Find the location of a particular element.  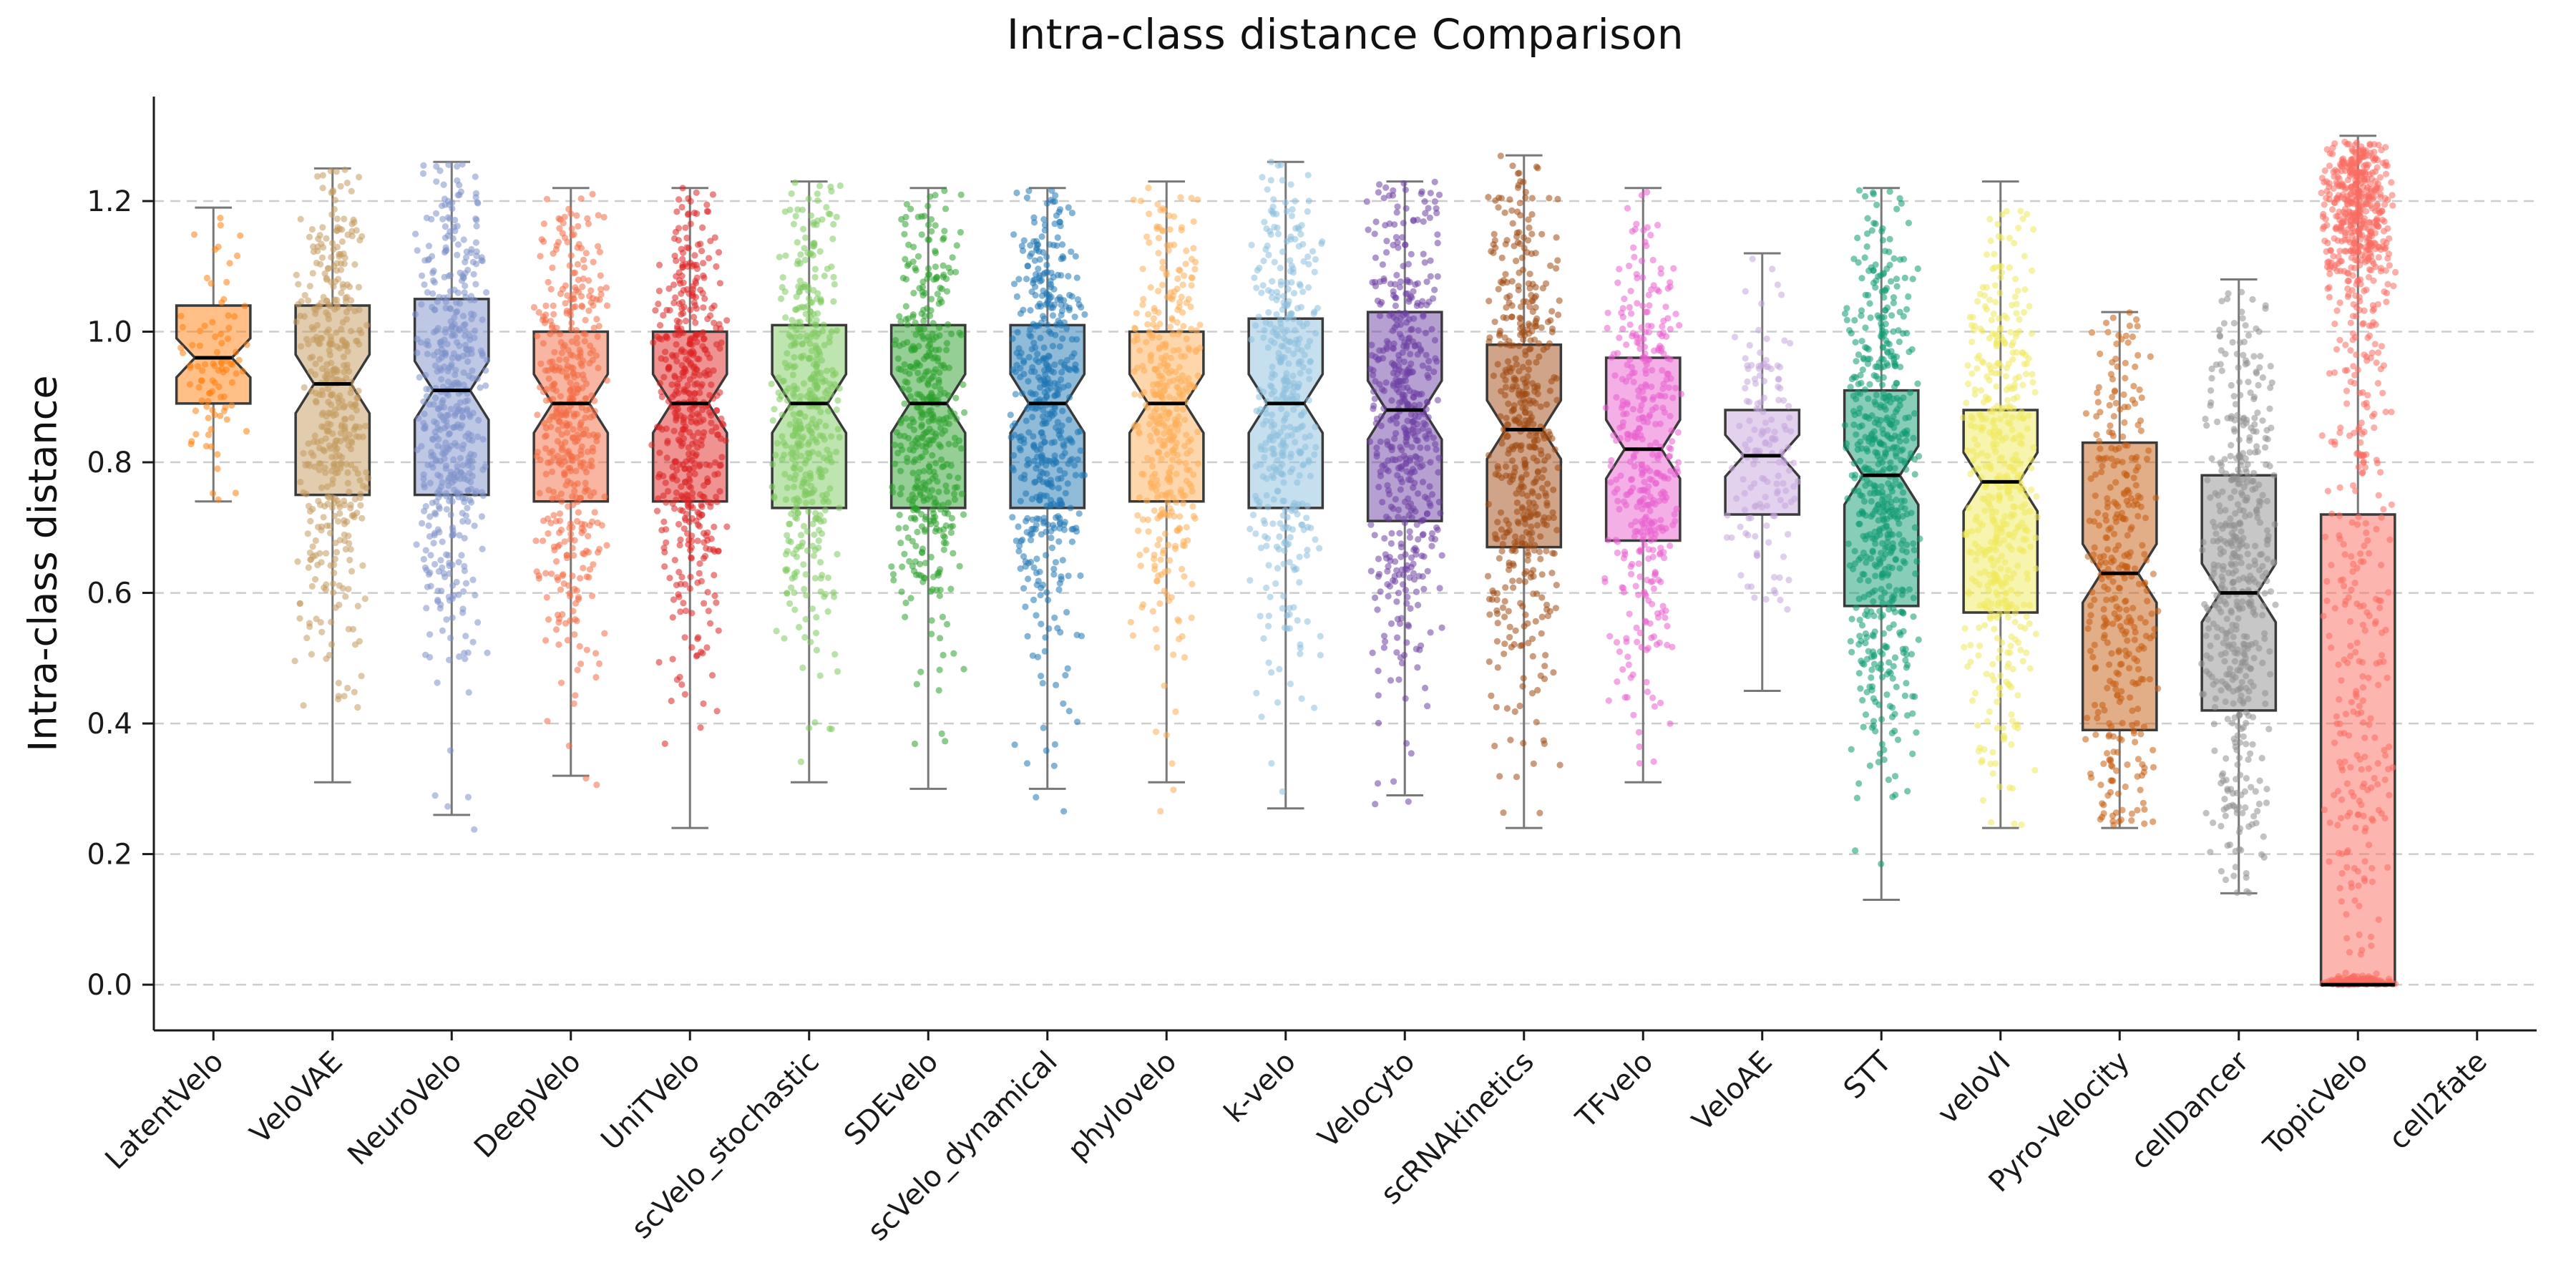

points-UniTVelo is located at coordinates (689, 466).